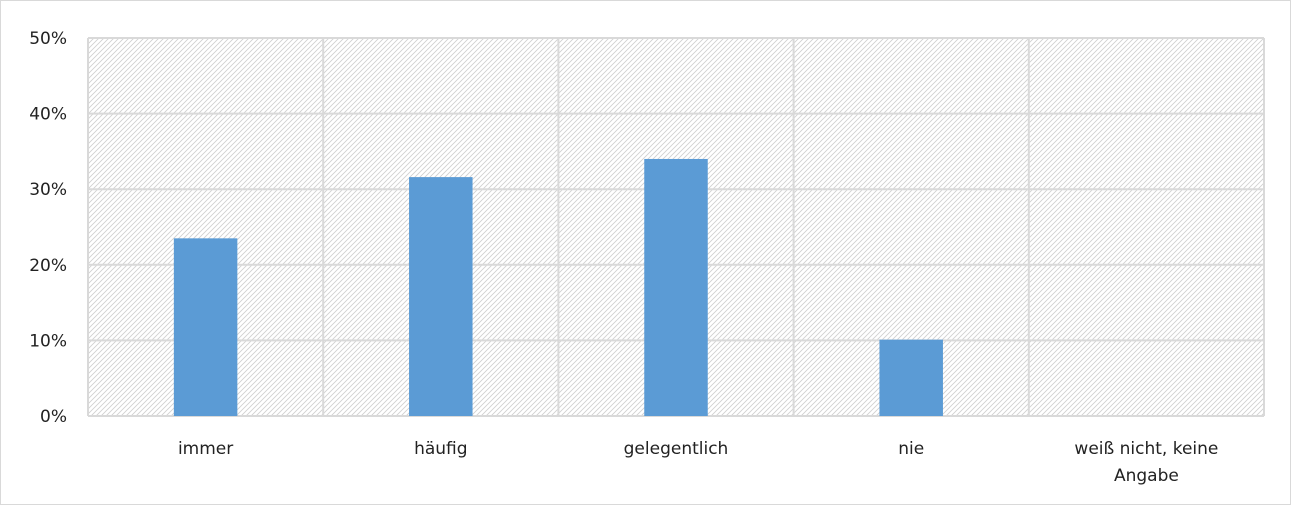 The image size is (1291, 505). What do you see at coordinates (48, 266) in the screenshot?
I see `y-tick-label: 20%` at bounding box center [48, 266].